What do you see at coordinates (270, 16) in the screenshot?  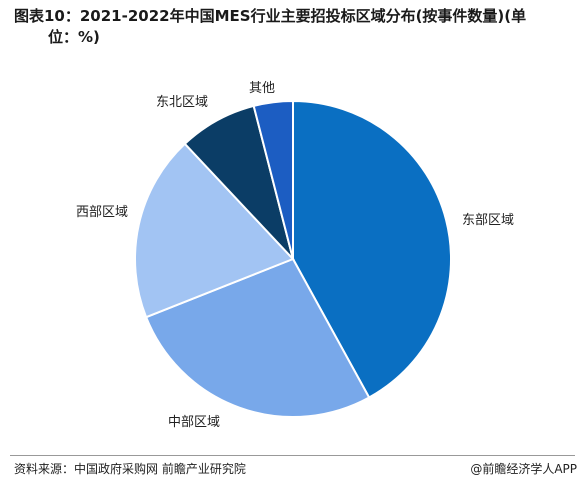 I see `chart-title-line-1: 图表10：2021-2022年中国MES行业主要招投标区域分布(按事件数量)(单` at bounding box center [270, 16].